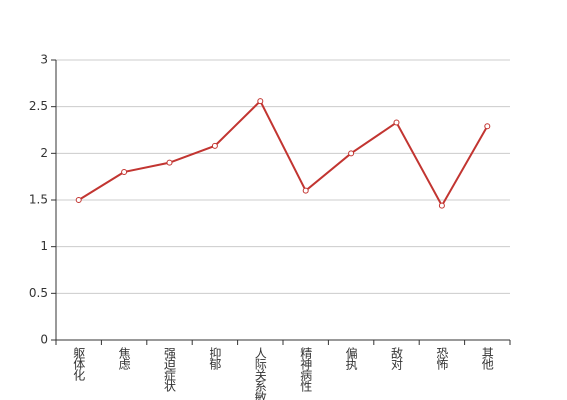 Image resolution: width=567 pixels, height=400 pixels. What do you see at coordinates (215, 358) in the screenshot?
I see `x-tick-label: 抑郁` at bounding box center [215, 358].